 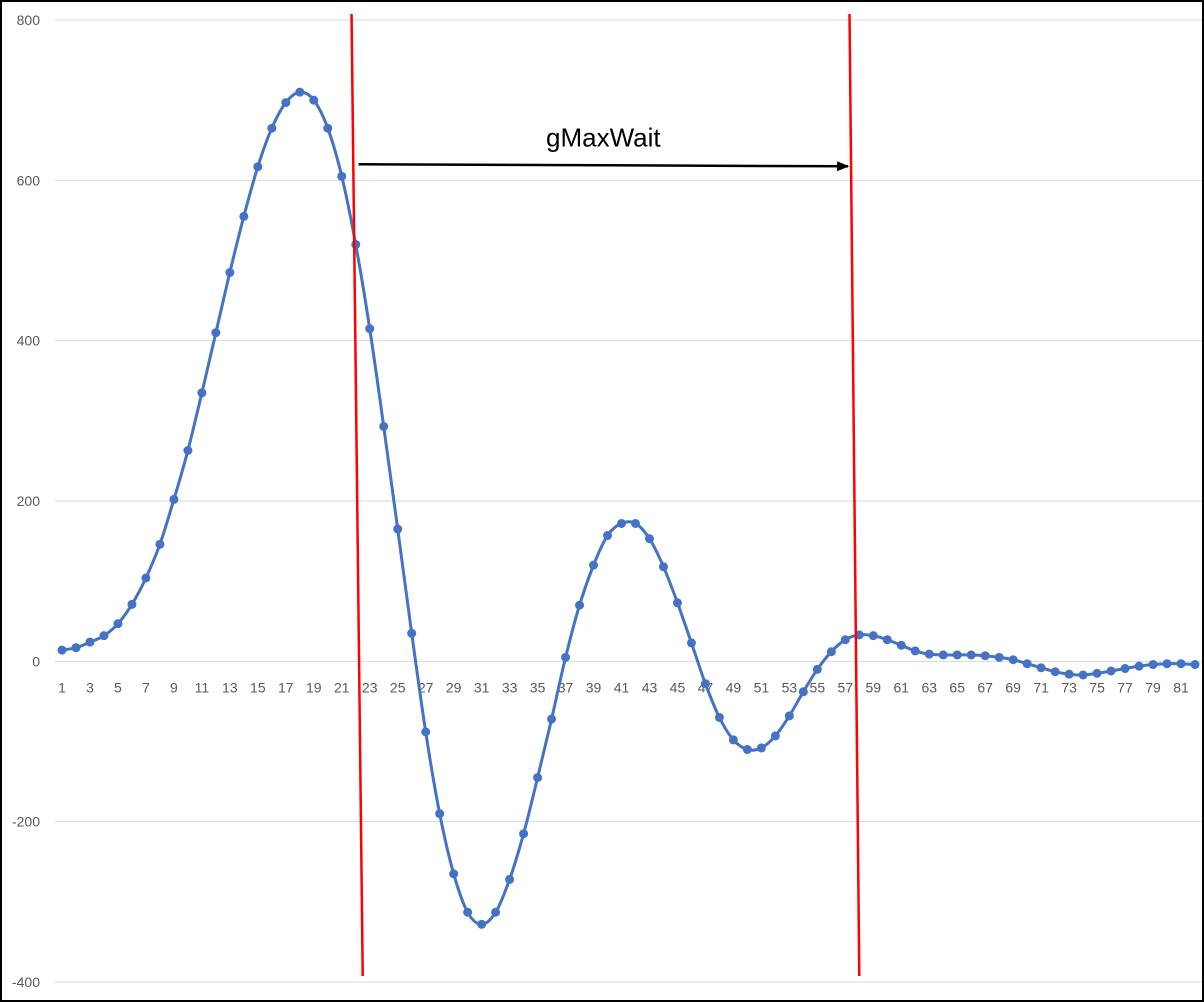 I want to click on x-tick-label: 51, so click(x=762, y=687).